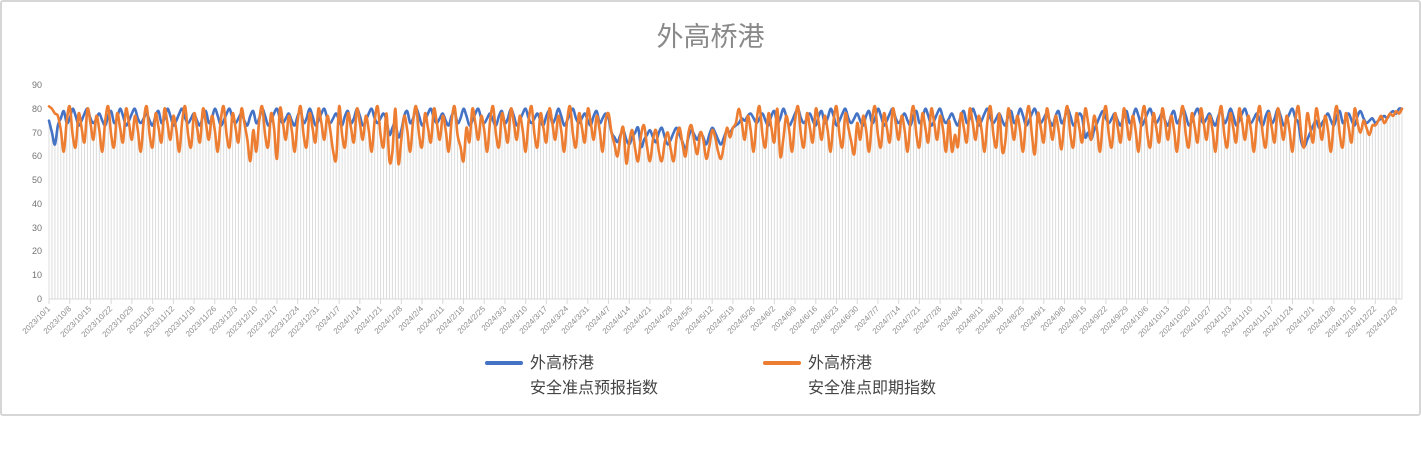 The height and width of the screenshot is (452, 1421). I want to click on y-axis-tick-label: 40, so click(36, 203).